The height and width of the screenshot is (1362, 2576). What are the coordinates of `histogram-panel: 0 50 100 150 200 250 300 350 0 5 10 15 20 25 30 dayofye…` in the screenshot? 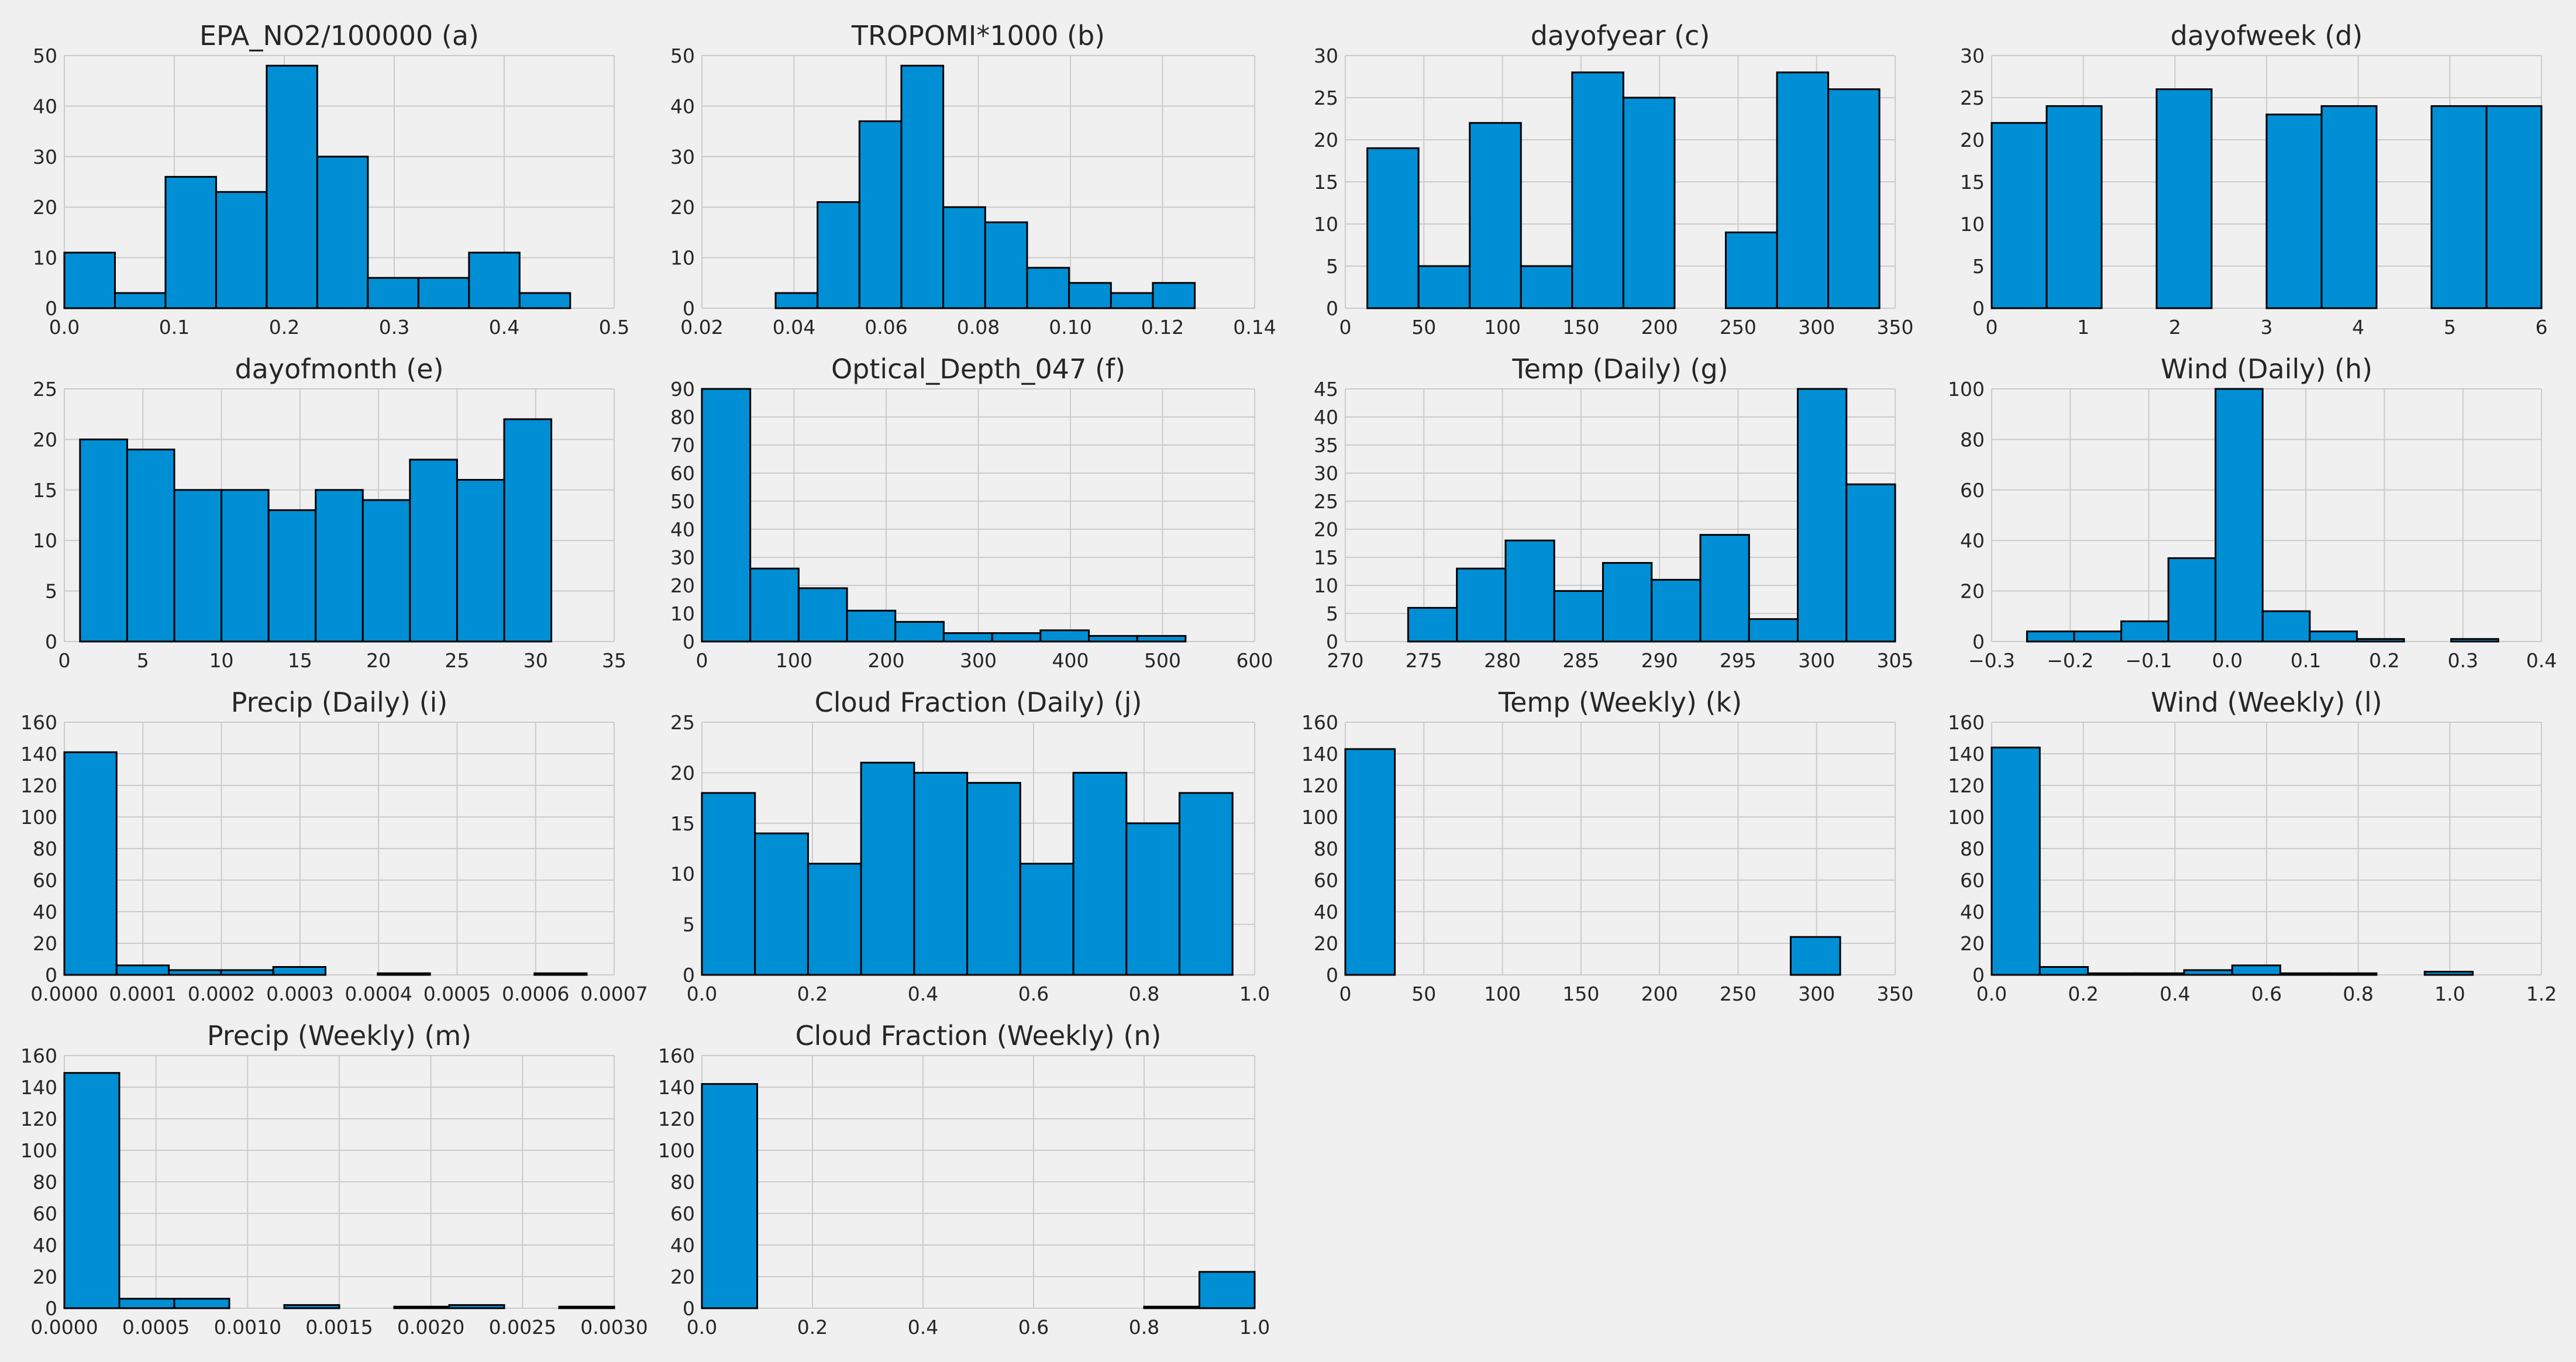 It's located at (1614, 179).